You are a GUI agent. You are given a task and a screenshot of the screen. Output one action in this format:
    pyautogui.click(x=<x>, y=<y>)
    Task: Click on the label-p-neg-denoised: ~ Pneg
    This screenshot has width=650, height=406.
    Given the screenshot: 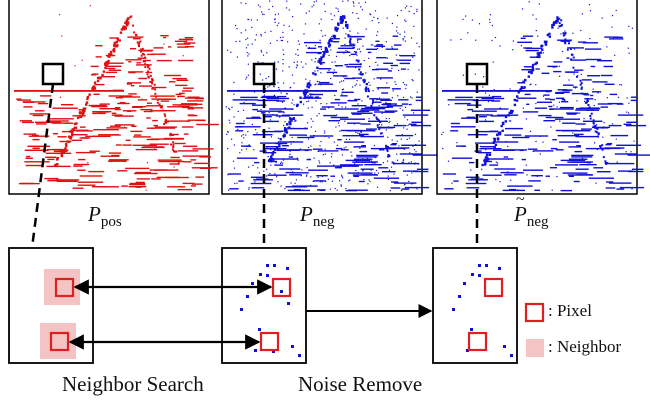 What is the action you would take?
    pyautogui.click(x=531, y=211)
    